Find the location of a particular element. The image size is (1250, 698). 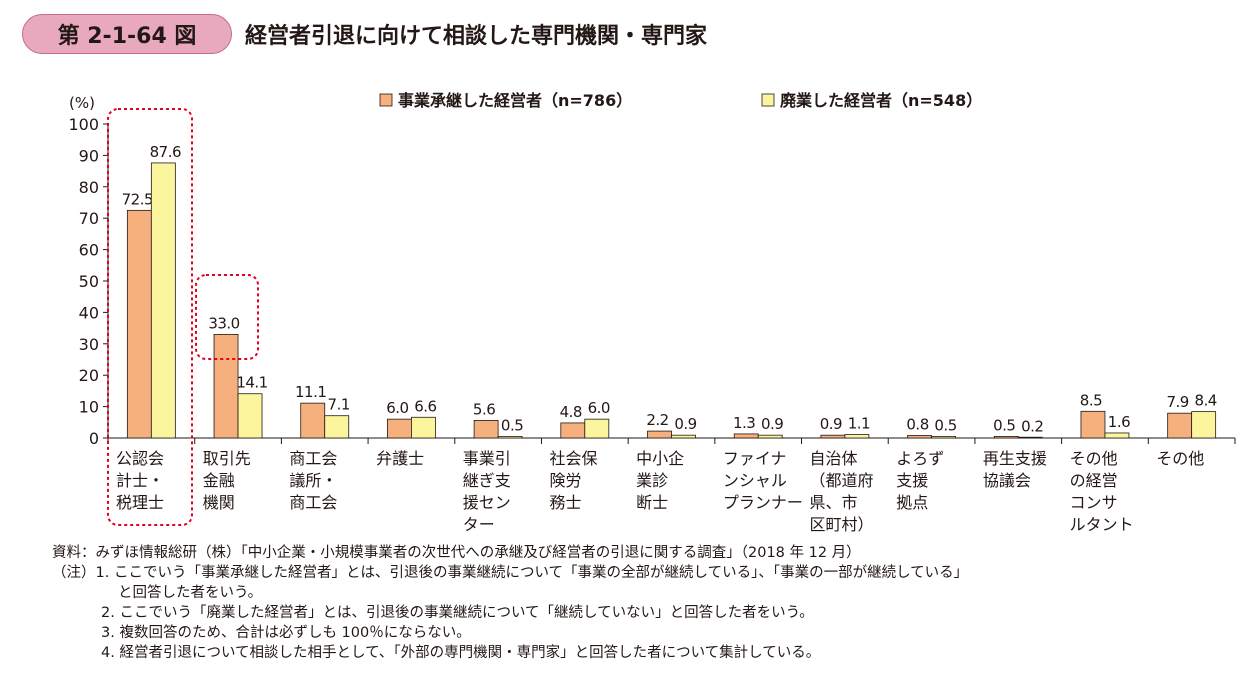

data-label: 0.8 is located at coordinates (917, 424).